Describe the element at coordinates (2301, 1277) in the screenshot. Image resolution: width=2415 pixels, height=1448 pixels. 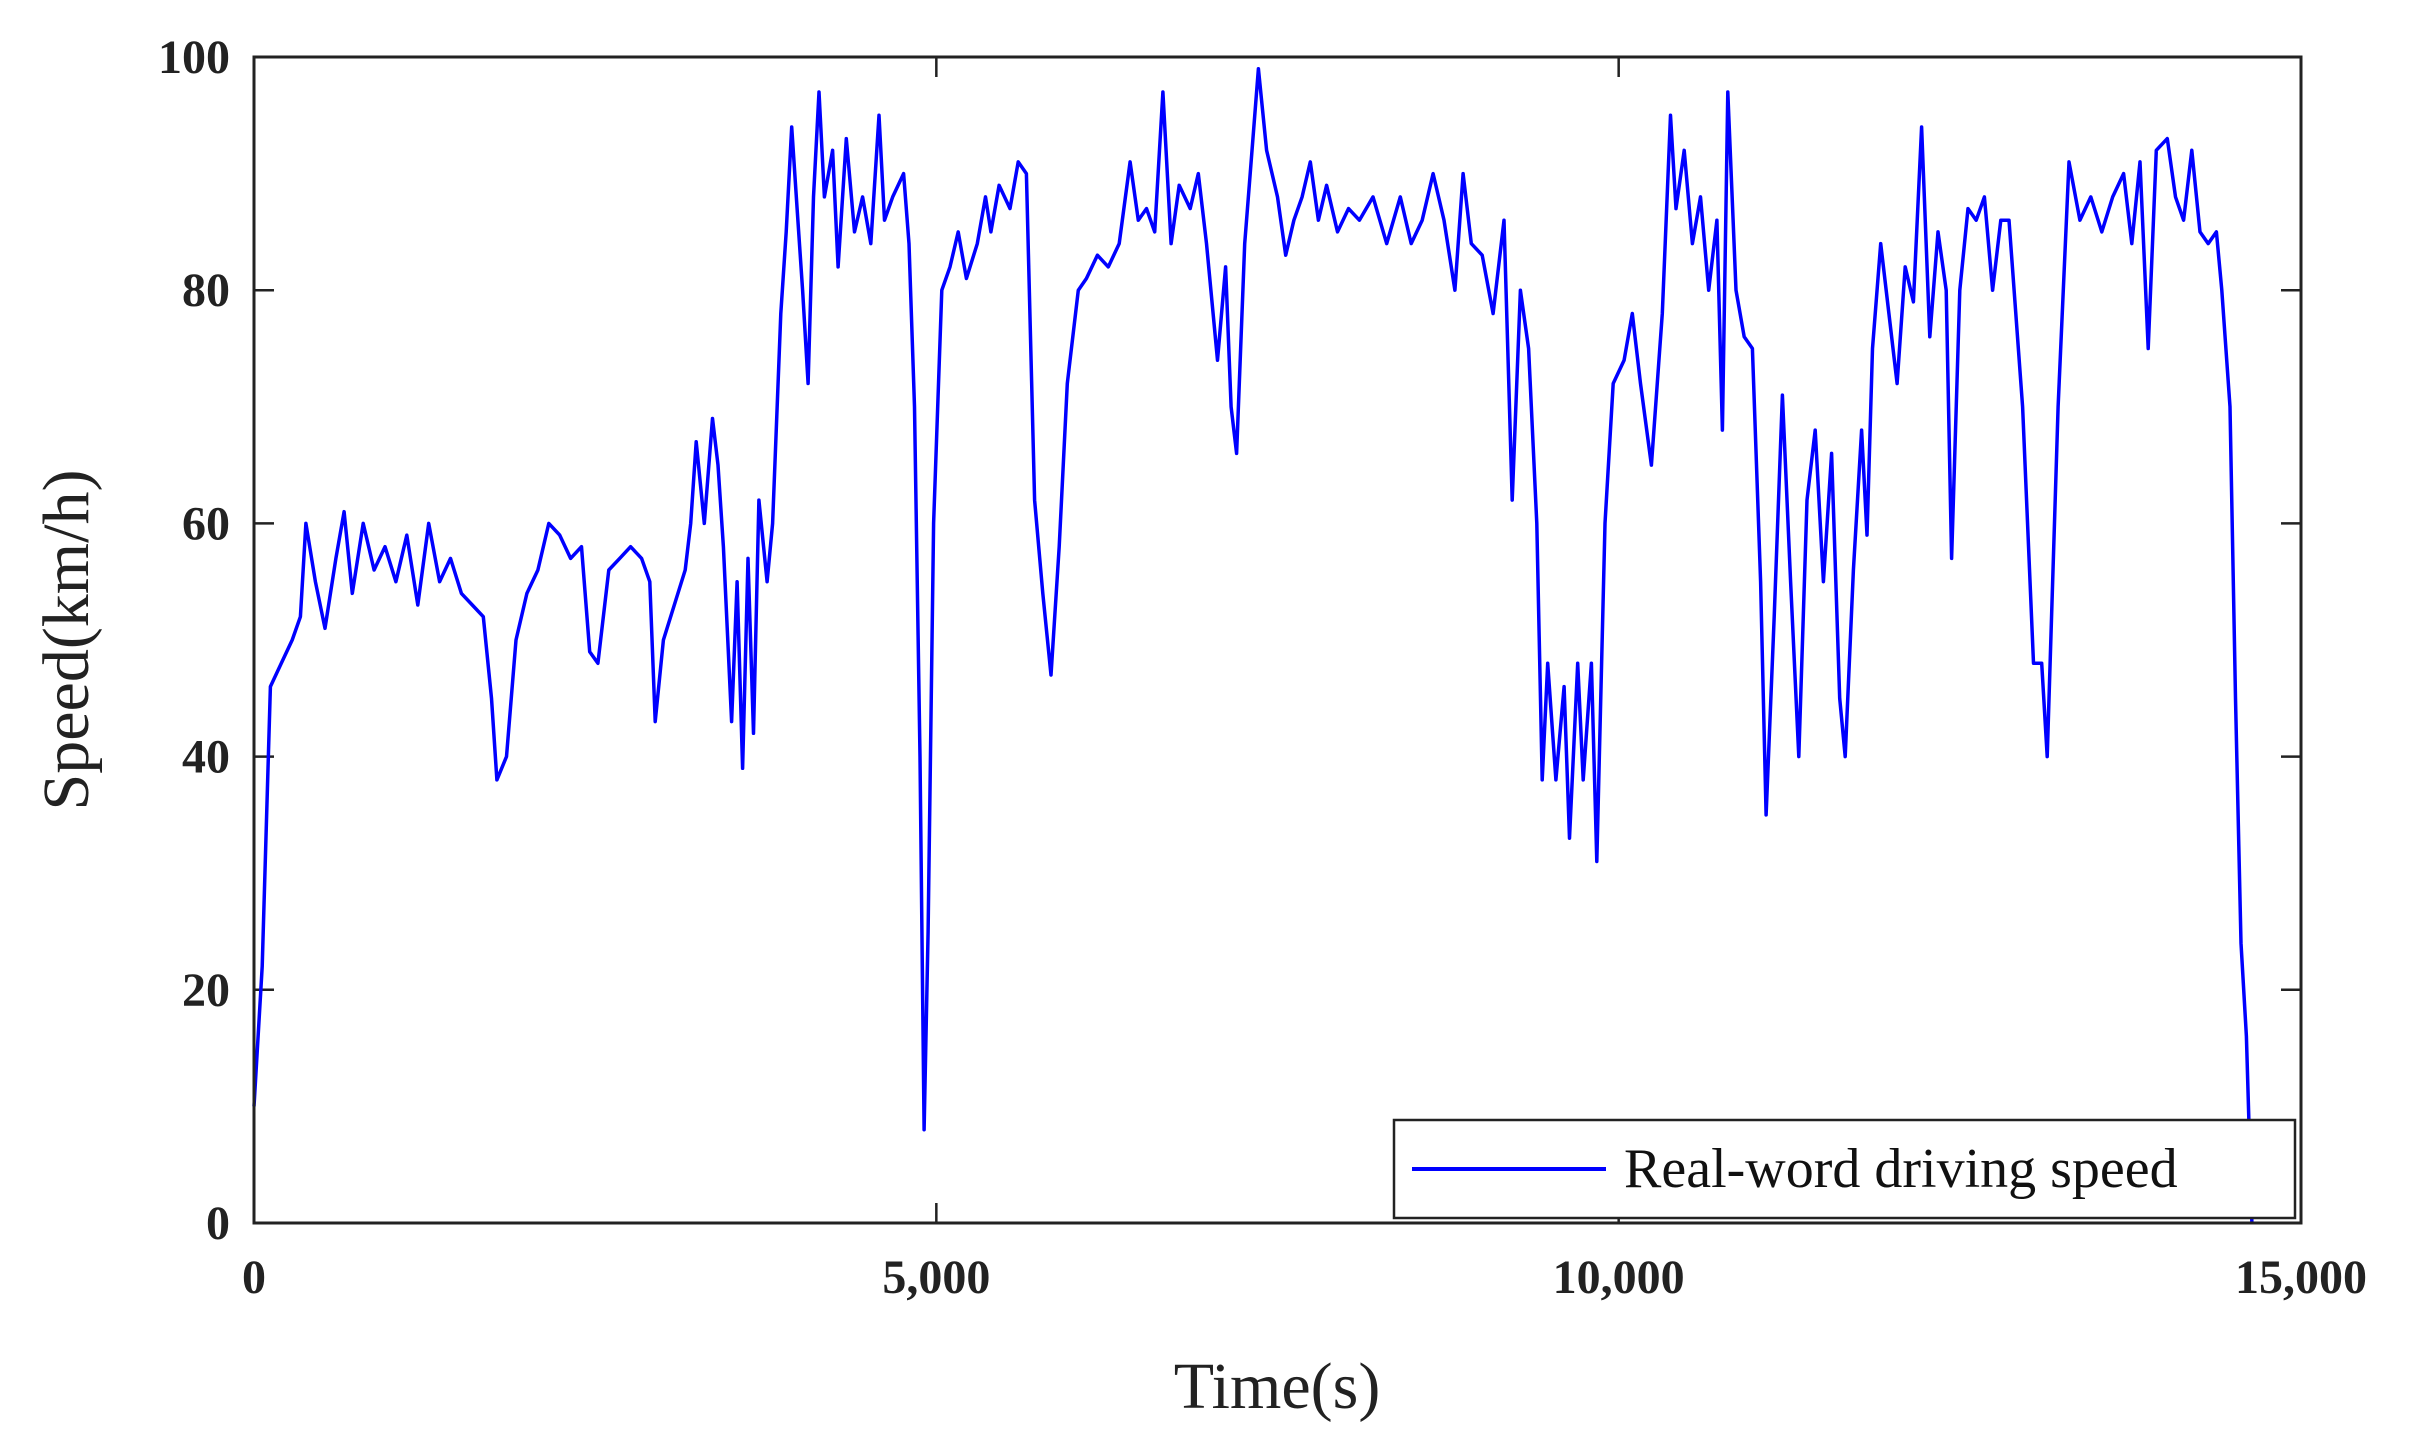
I see `x-tick-label: 15,000` at that location.